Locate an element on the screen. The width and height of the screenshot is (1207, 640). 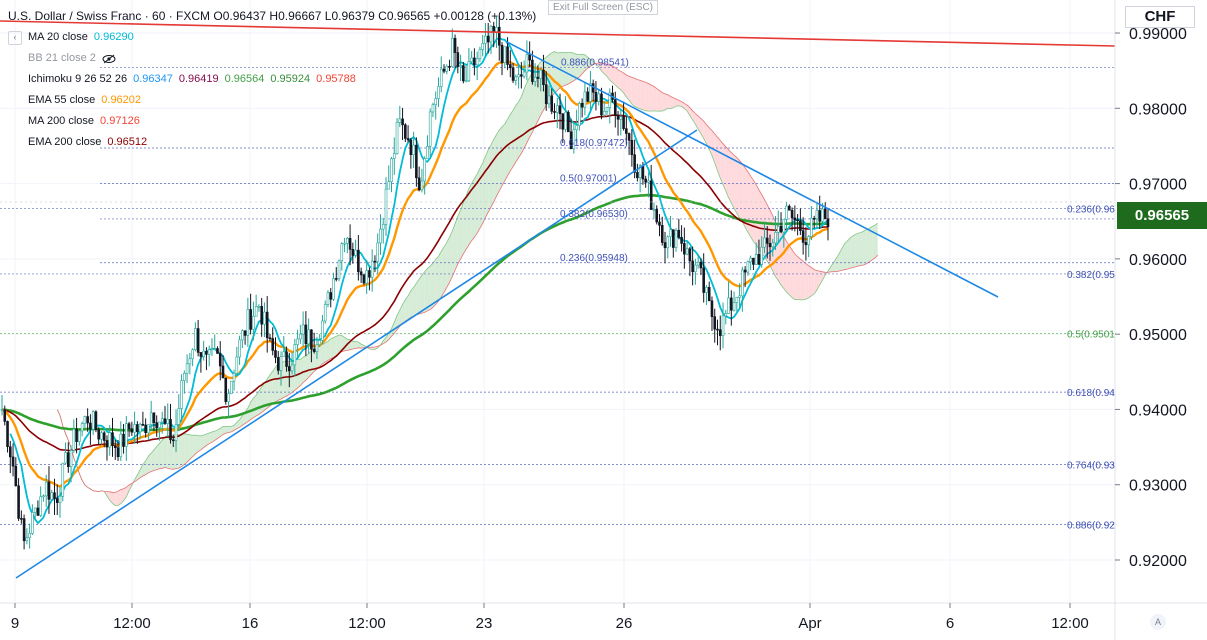
fib-label: 0.382(0.95 is located at coordinates (1091, 275).